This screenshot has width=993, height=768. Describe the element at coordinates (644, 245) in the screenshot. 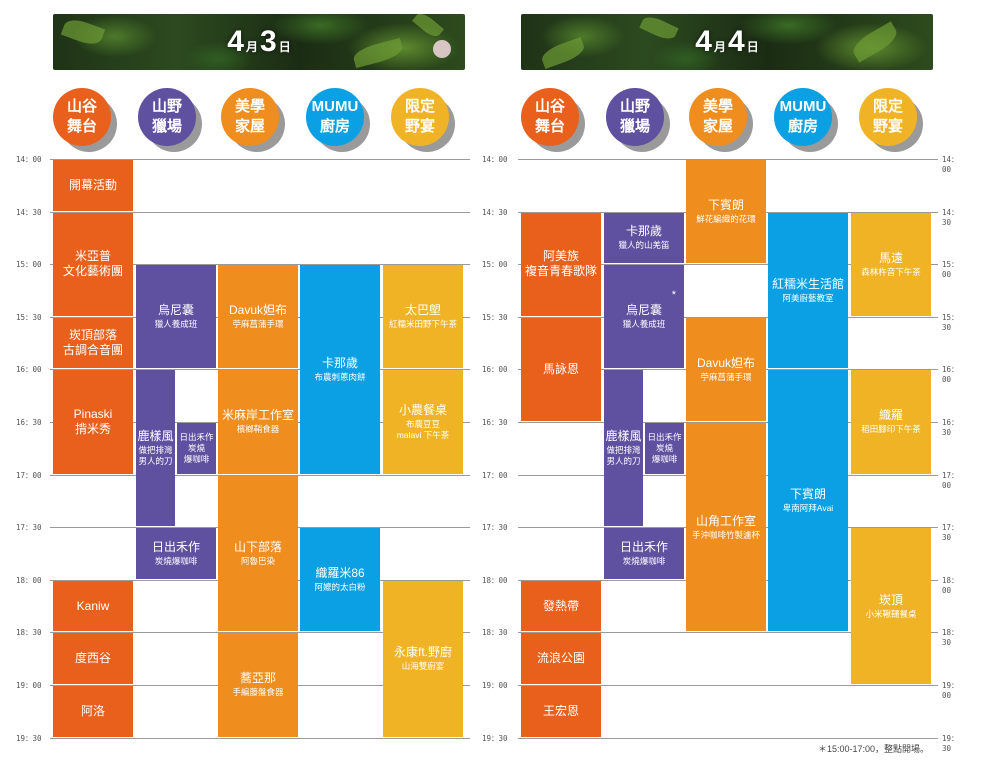

I see `event-subtitle: 獵人的山羌笛` at that location.